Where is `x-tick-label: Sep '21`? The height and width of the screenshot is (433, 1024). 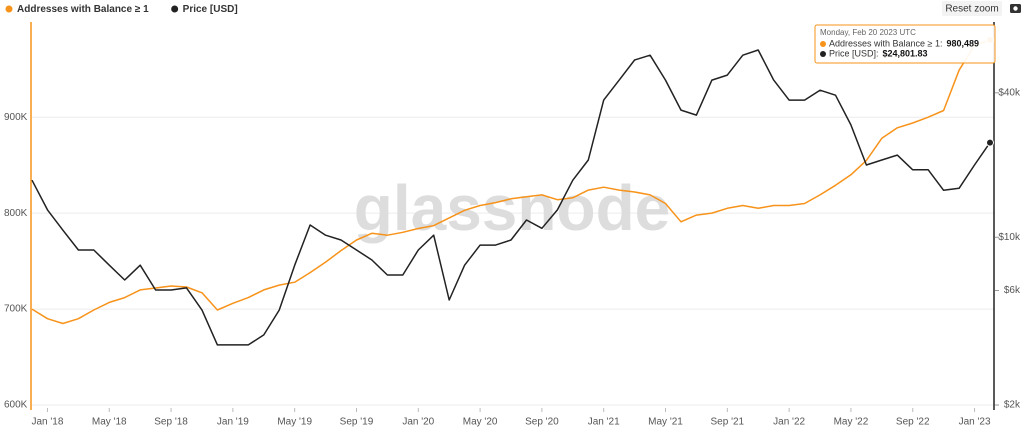 x-tick-label: Sep '21 is located at coordinates (728, 422).